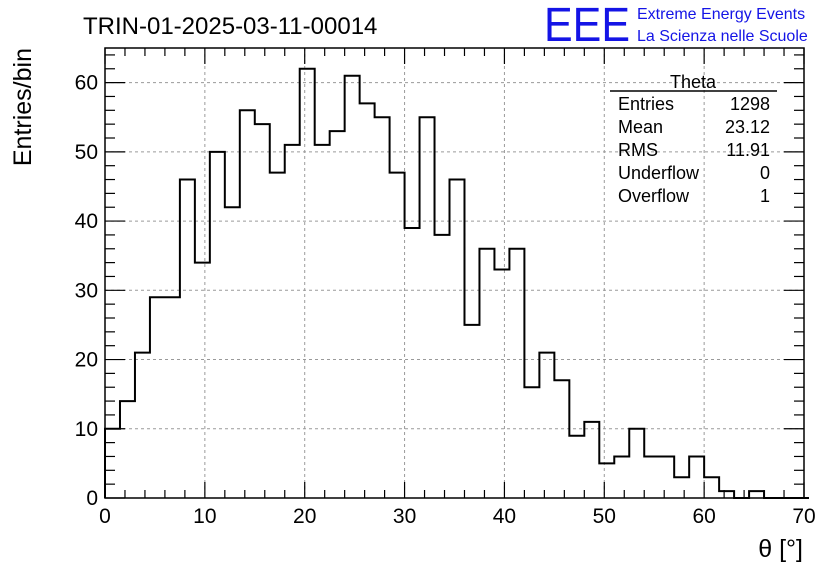  I want to click on y-tick-label: 20, so click(86, 360).